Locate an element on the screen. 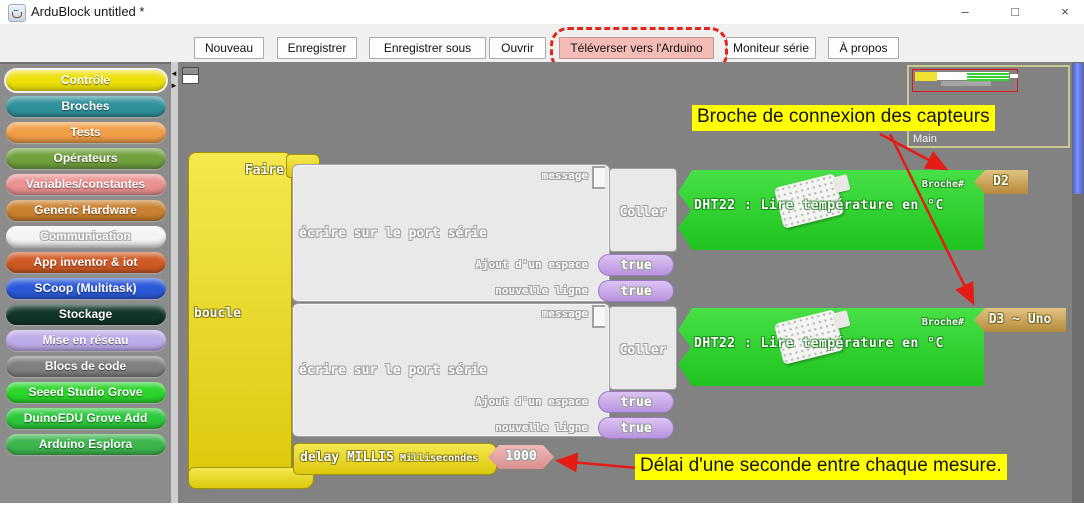  delay-value-block: 1000 is located at coordinates (521, 457).